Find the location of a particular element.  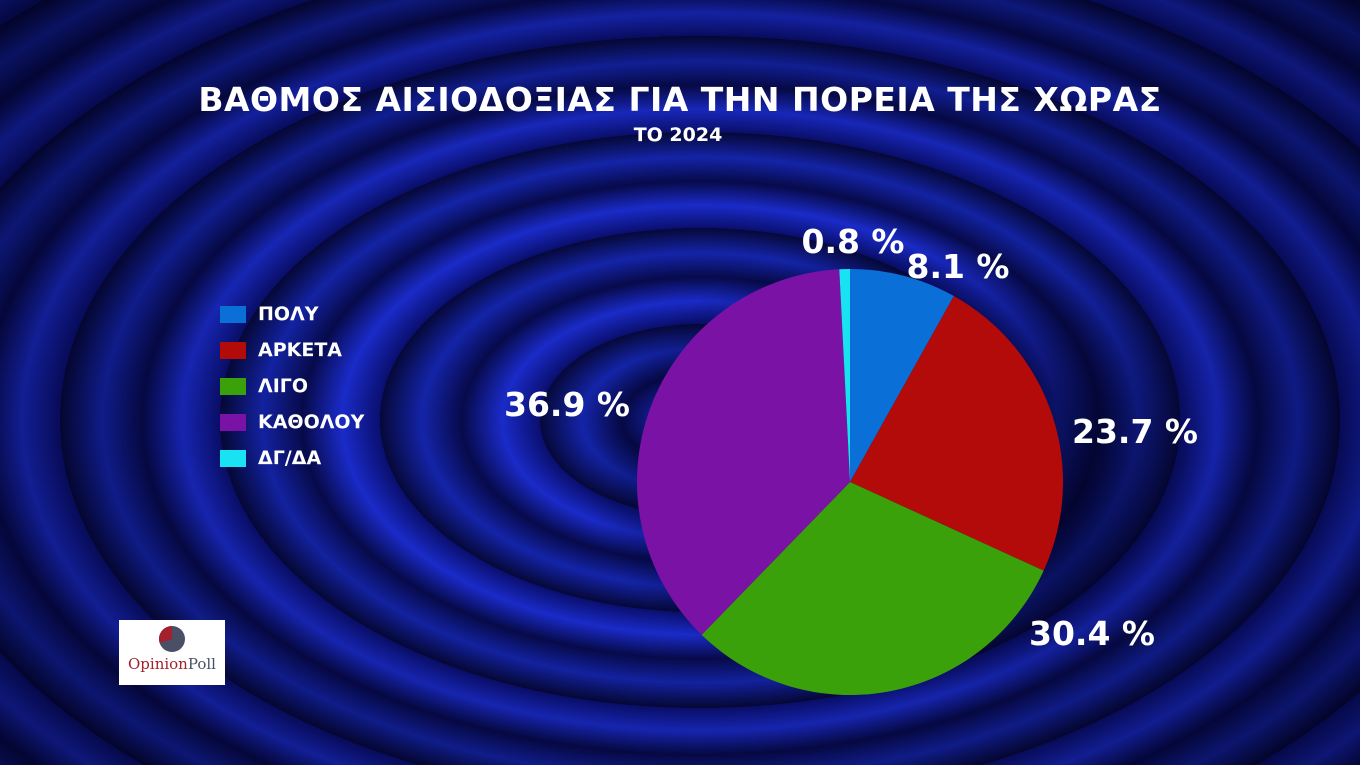

pie-slice-poly is located at coordinates (902, 375).